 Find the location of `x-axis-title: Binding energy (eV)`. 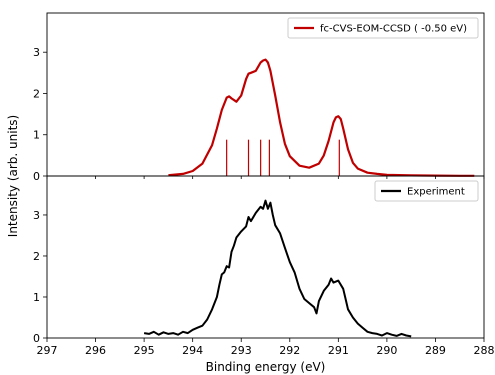

x-axis-title: Binding energy (eV) is located at coordinates (266, 367).